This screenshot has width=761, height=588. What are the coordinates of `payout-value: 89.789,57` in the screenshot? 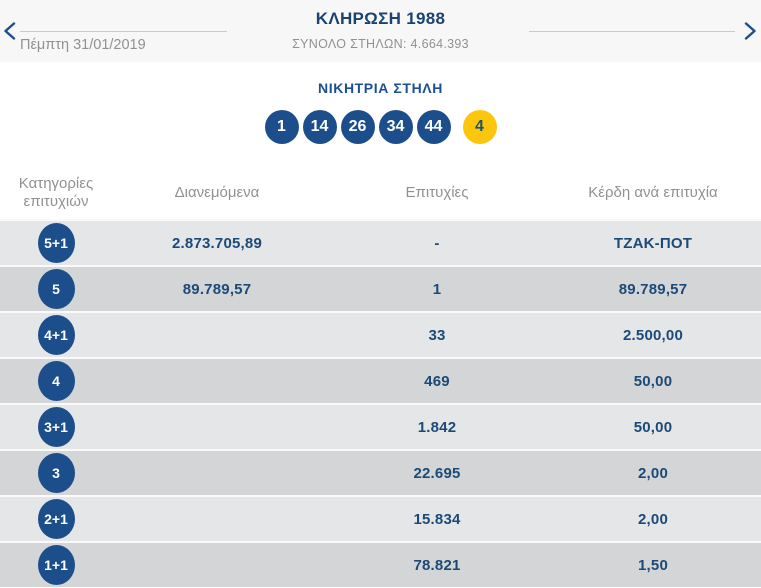 It's located at (653, 289).